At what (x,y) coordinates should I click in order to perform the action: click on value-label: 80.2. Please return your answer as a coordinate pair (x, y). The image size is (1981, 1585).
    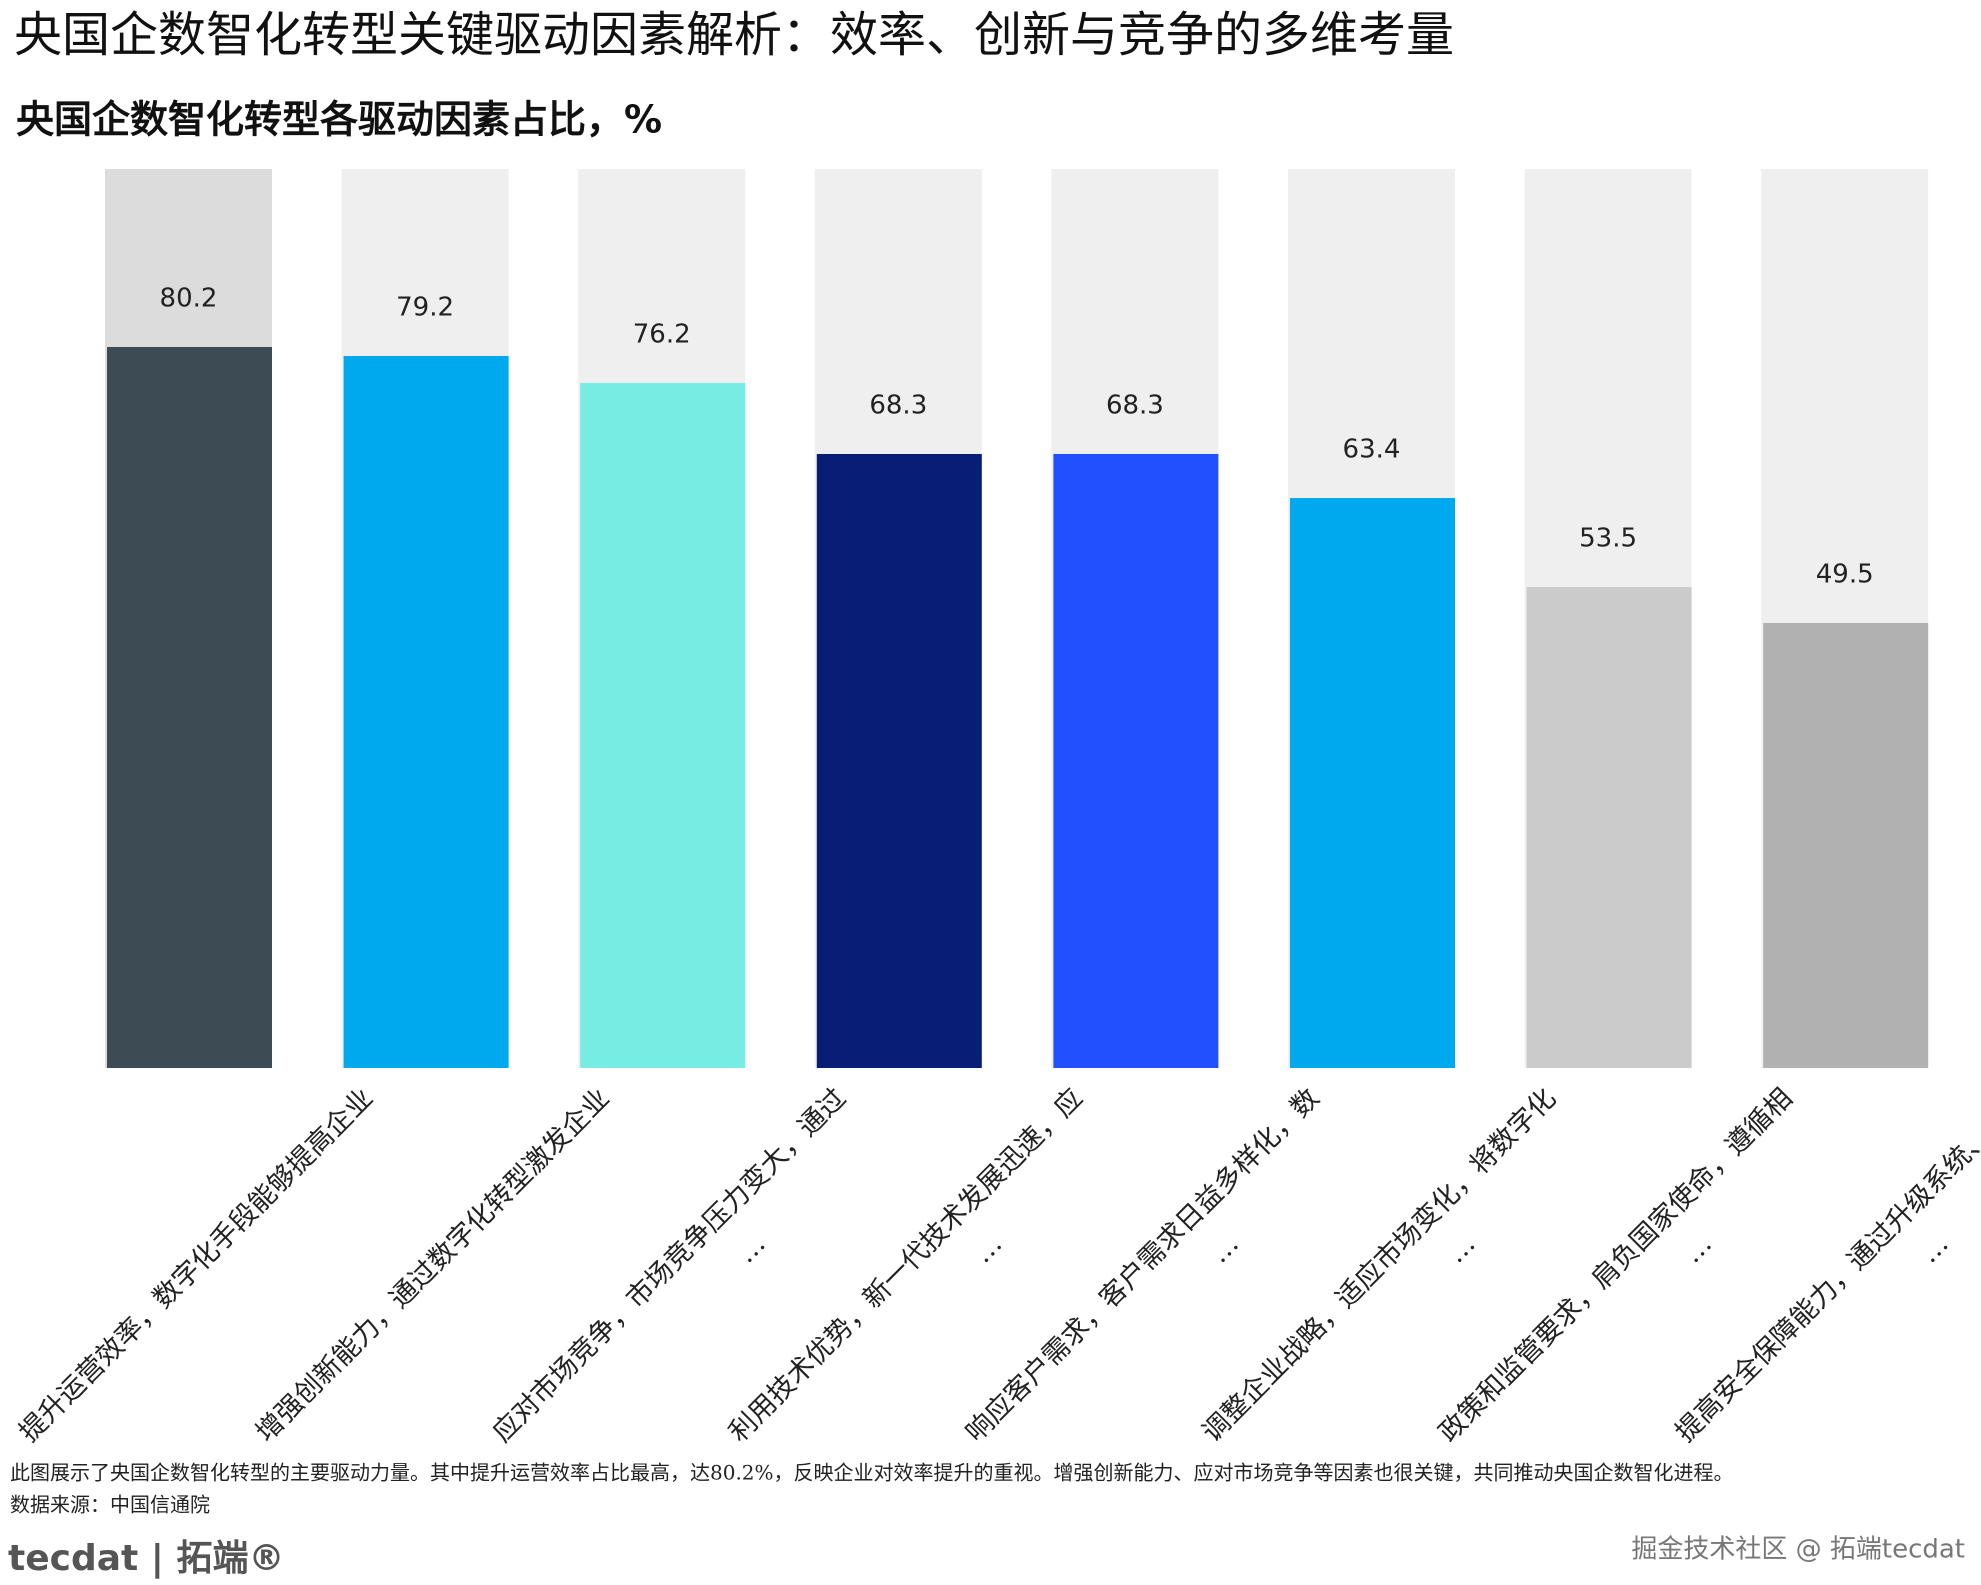
    Looking at the image, I should click on (189, 299).